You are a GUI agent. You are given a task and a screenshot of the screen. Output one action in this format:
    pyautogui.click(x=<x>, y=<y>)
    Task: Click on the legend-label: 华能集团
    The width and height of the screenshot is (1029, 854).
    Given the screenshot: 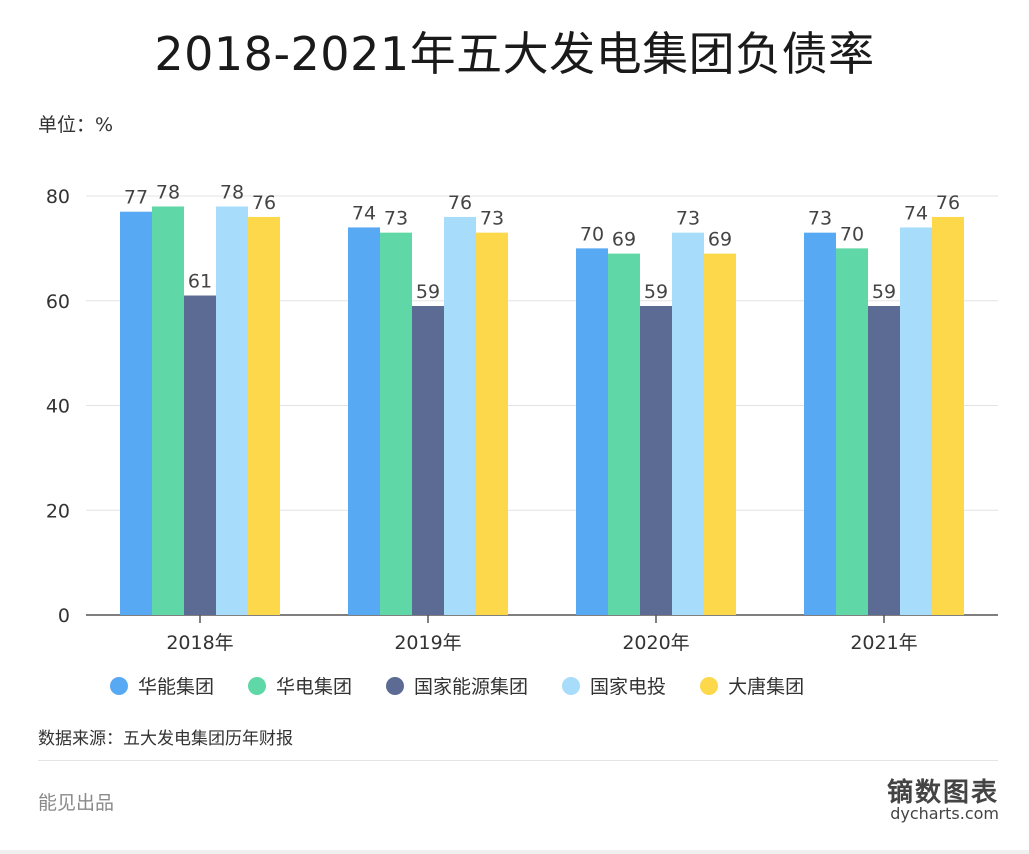 What is the action you would take?
    pyautogui.click(x=176, y=687)
    